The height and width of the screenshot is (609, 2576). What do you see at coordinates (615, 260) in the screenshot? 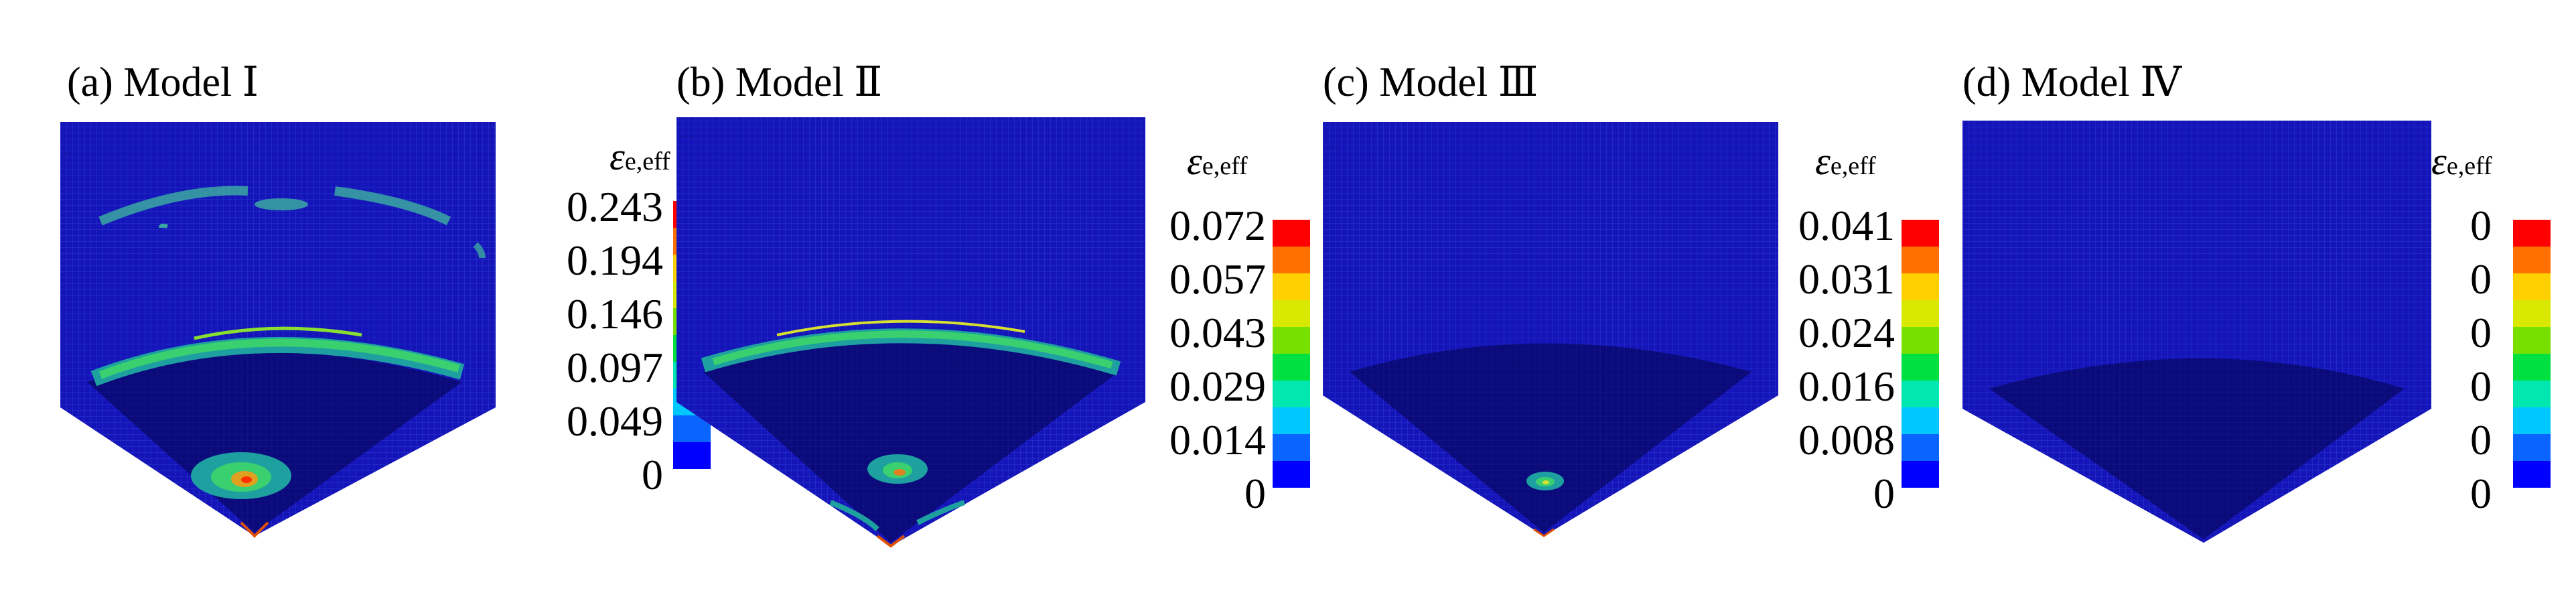
I see `tick-label: 0.194` at bounding box center [615, 260].